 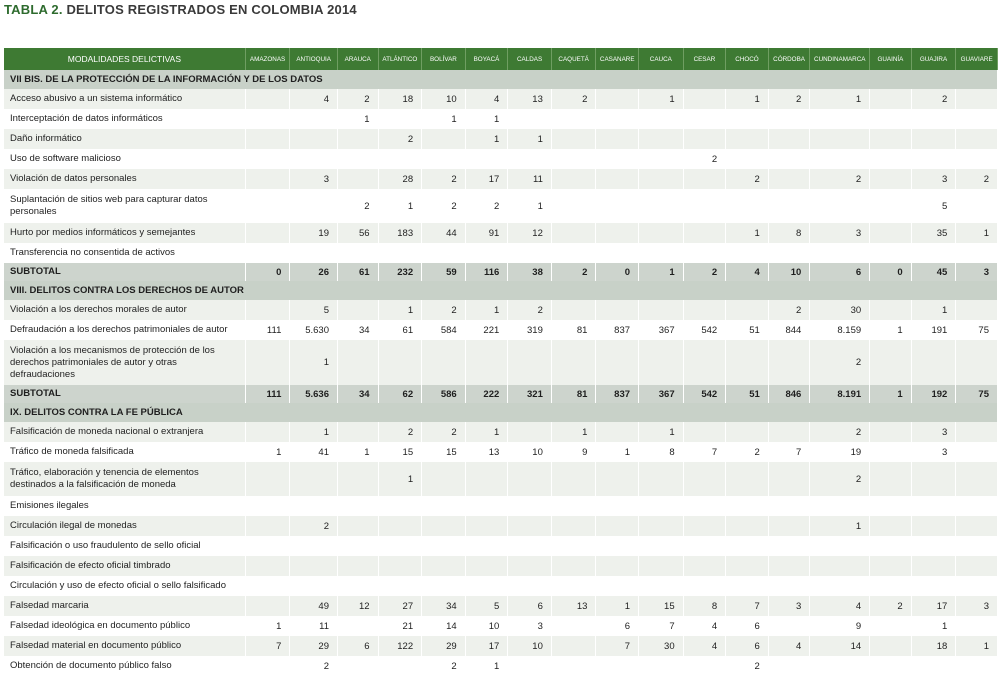 What do you see at coordinates (501, 606) in the screenshot?
I see `table-row: Falsedad marcaria 49 12 27 34 5 6 13 1 15 8 7 3 4 2 17 3` at bounding box center [501, 606].